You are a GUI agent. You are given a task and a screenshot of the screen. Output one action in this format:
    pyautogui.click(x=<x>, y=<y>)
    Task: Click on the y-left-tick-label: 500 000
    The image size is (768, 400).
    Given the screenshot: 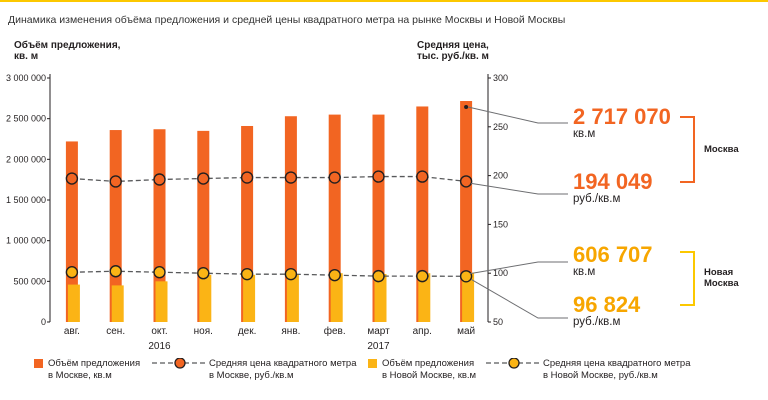 What is the action you would take?
    pyautogui.click(x=29, y=281)
    